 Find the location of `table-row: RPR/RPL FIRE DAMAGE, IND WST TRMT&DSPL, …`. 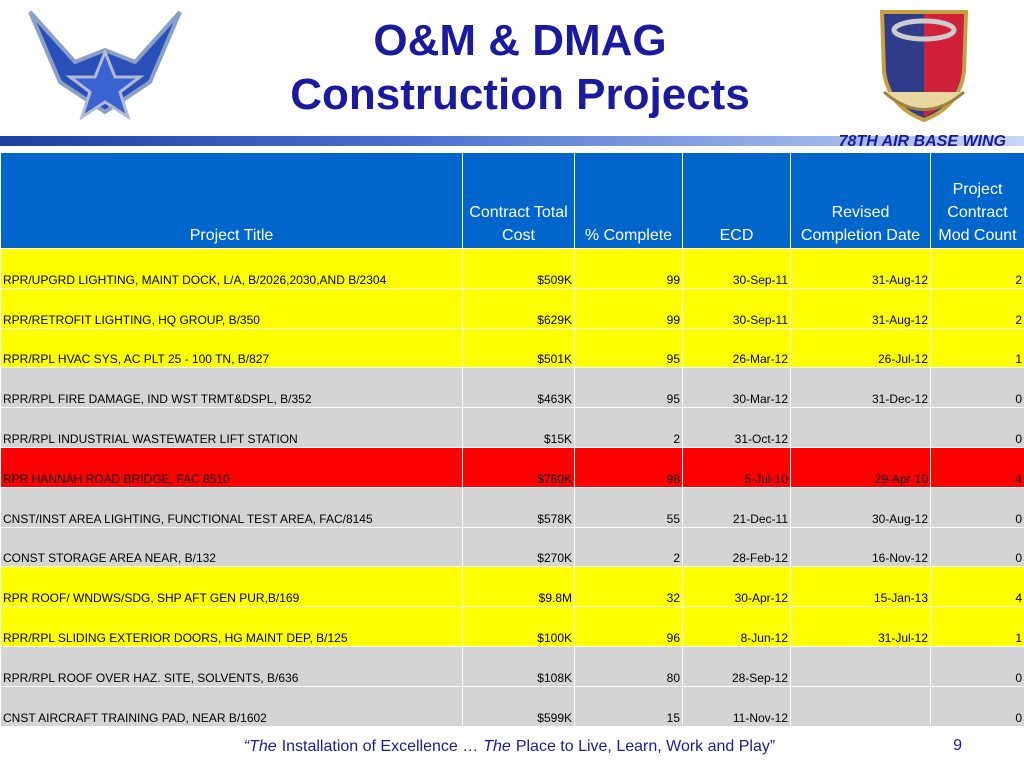

table-row: RPR/RPL FIRE DAMAGE, IND WST TRMT&DSPL, … is located at coordinates (512, 388).